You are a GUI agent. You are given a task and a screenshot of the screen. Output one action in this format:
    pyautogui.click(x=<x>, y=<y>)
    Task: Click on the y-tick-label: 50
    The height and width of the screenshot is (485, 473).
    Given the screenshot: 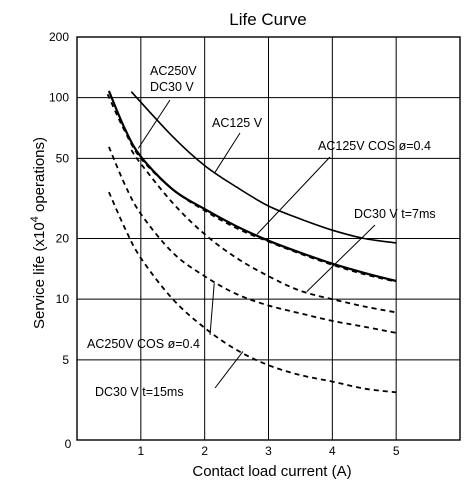 What is the action you would take?
    pyautogui.click(x=63, y=158)
    